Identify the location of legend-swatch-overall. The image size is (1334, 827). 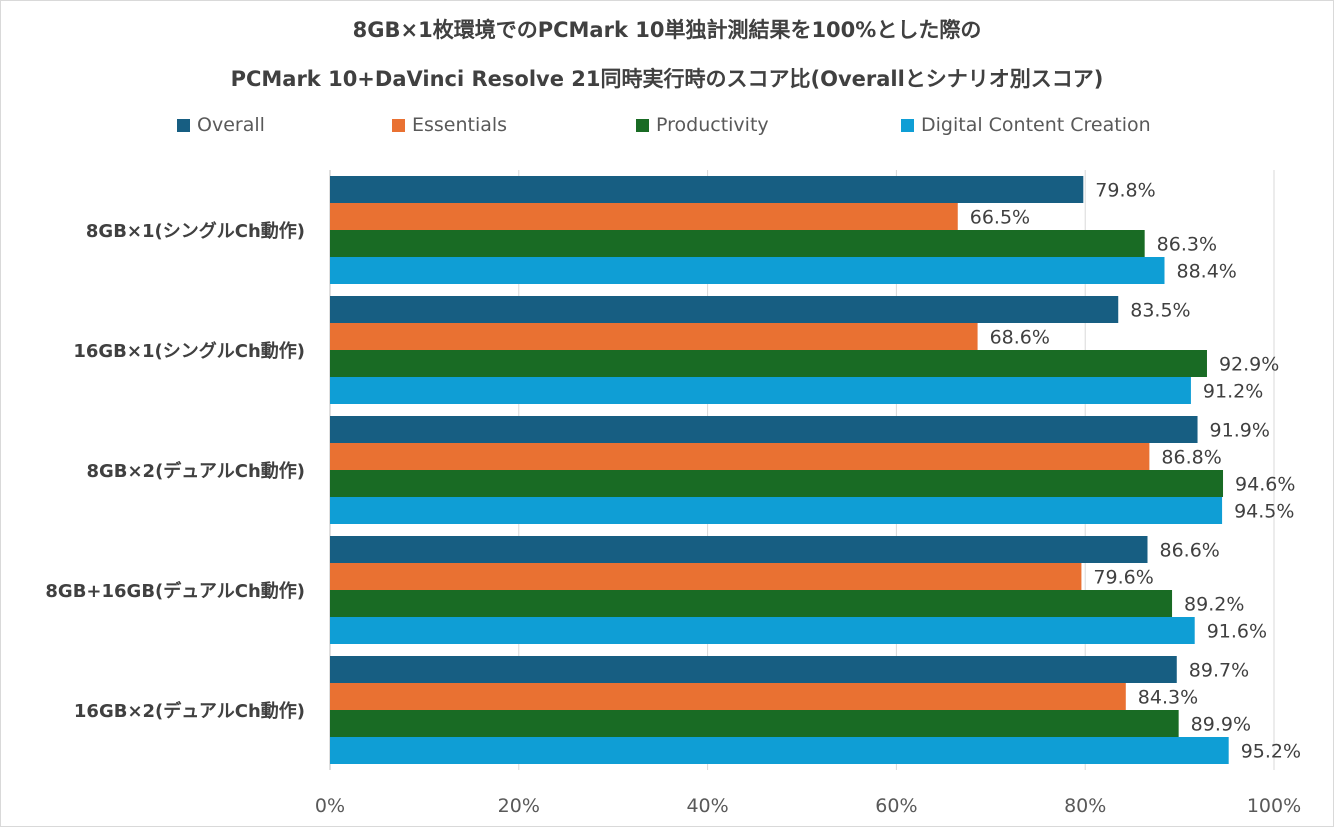
(183, 125).